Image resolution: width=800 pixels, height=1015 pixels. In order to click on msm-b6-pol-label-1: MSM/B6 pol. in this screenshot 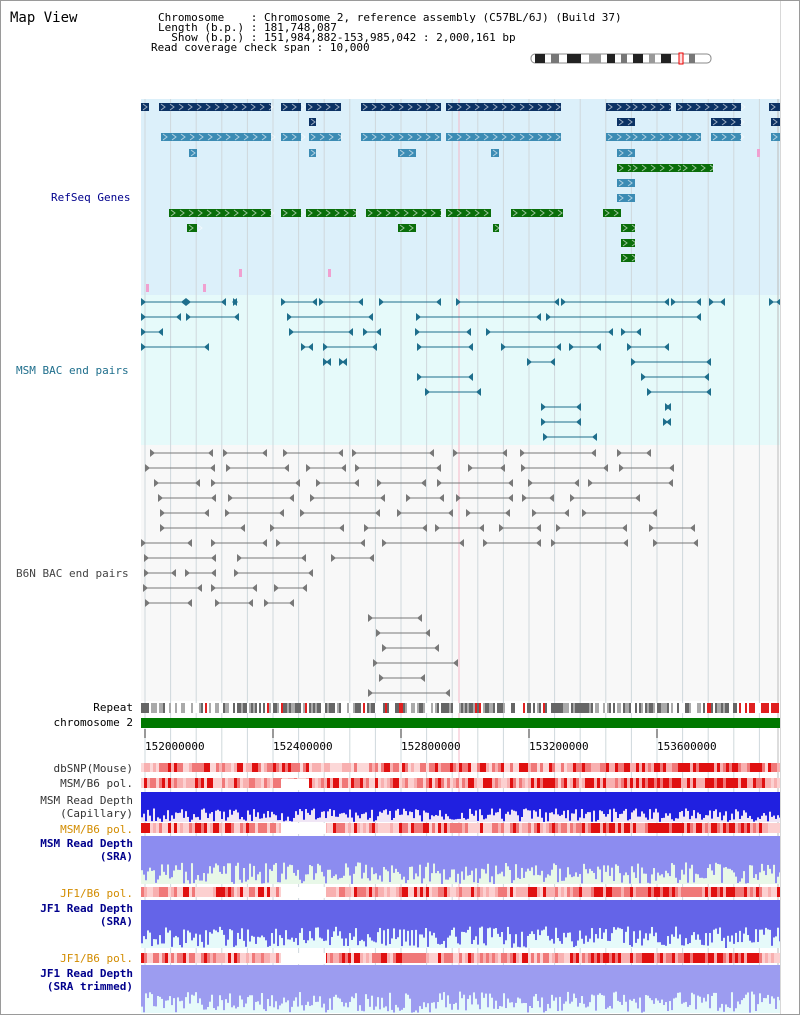, I will do `click(96, 783)`.